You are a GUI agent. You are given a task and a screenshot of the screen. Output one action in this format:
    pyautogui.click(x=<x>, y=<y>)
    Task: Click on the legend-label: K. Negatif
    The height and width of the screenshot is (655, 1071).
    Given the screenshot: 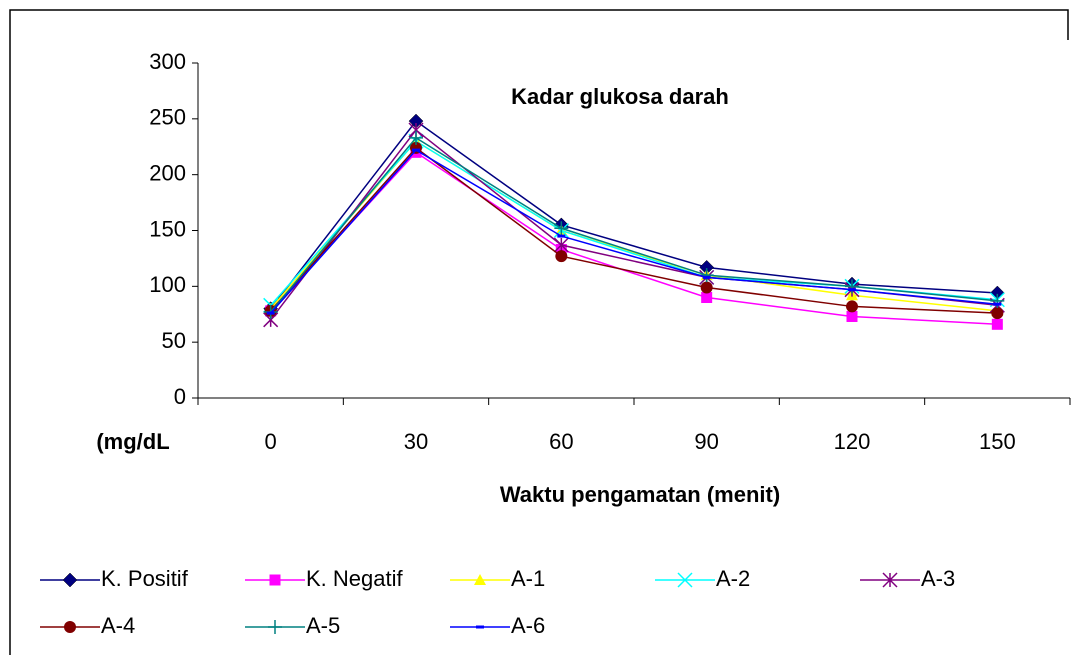 What is the action you would take?
    pyautogui.click(x=354, y=578)
    